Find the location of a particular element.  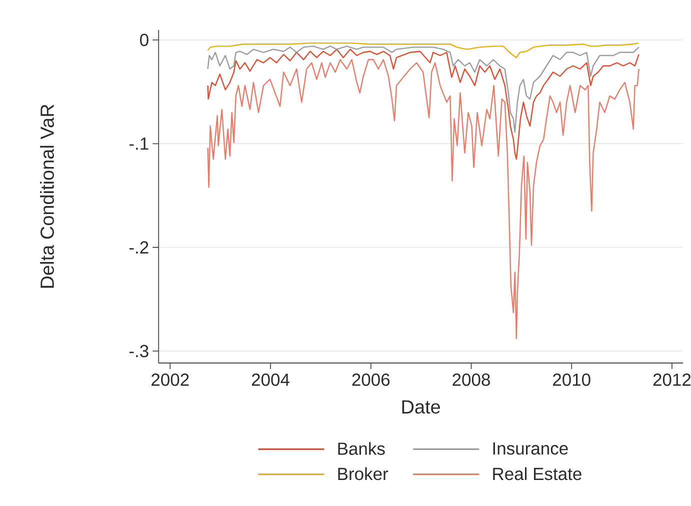

x-tick-label: 2002 is located at coordinates (170, 380).